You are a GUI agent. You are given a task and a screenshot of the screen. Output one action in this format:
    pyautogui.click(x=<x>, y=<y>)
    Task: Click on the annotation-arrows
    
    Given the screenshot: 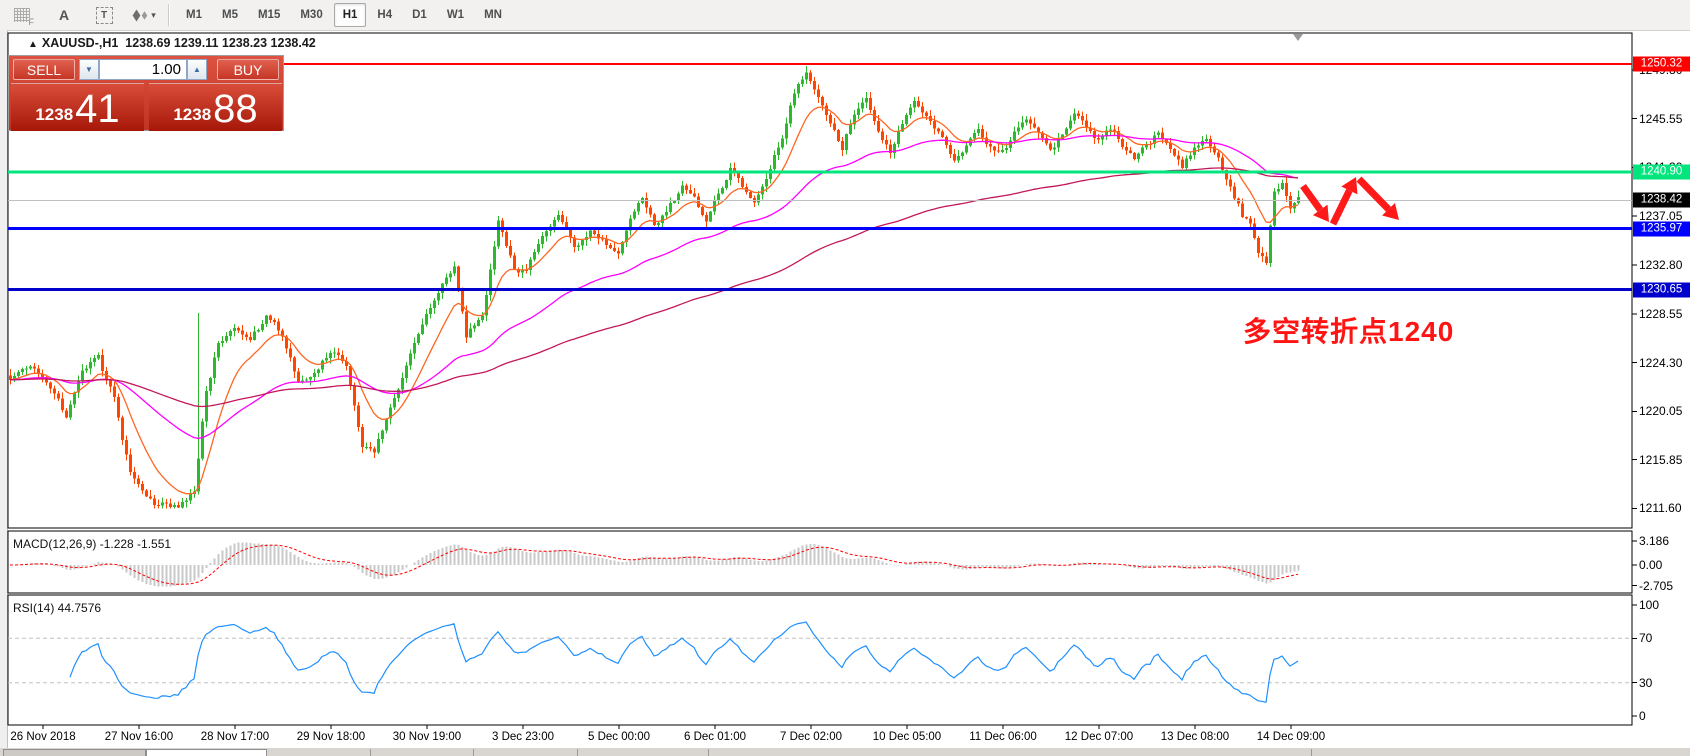 What is the action you would take?
    pyautogui.click(x=1349, y=201)
    